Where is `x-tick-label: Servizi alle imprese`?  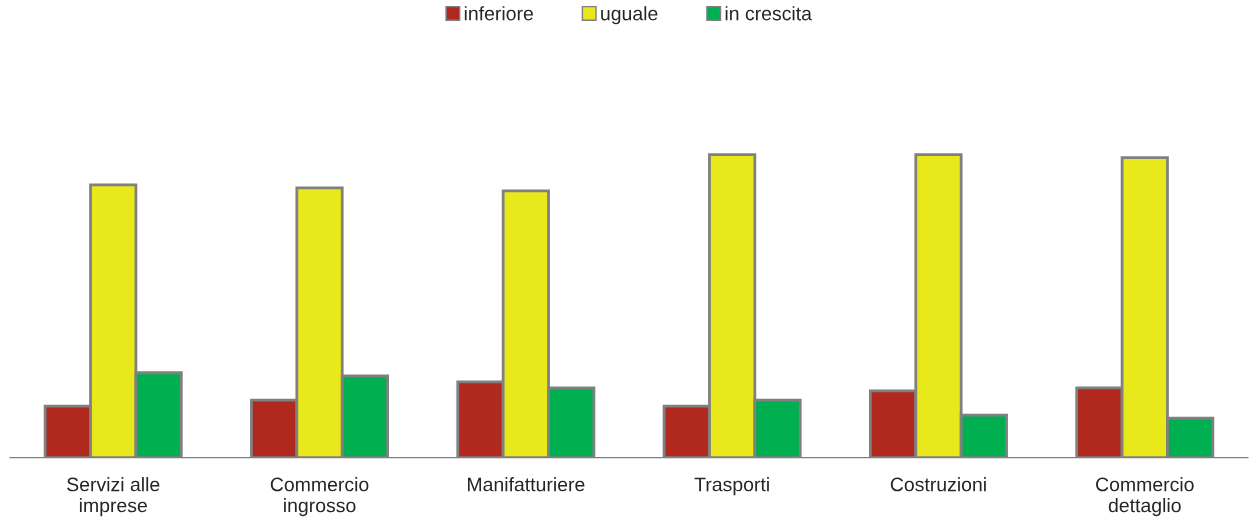
x-tick-label: Servizi alle imprese is located at coordinates (113, 497).